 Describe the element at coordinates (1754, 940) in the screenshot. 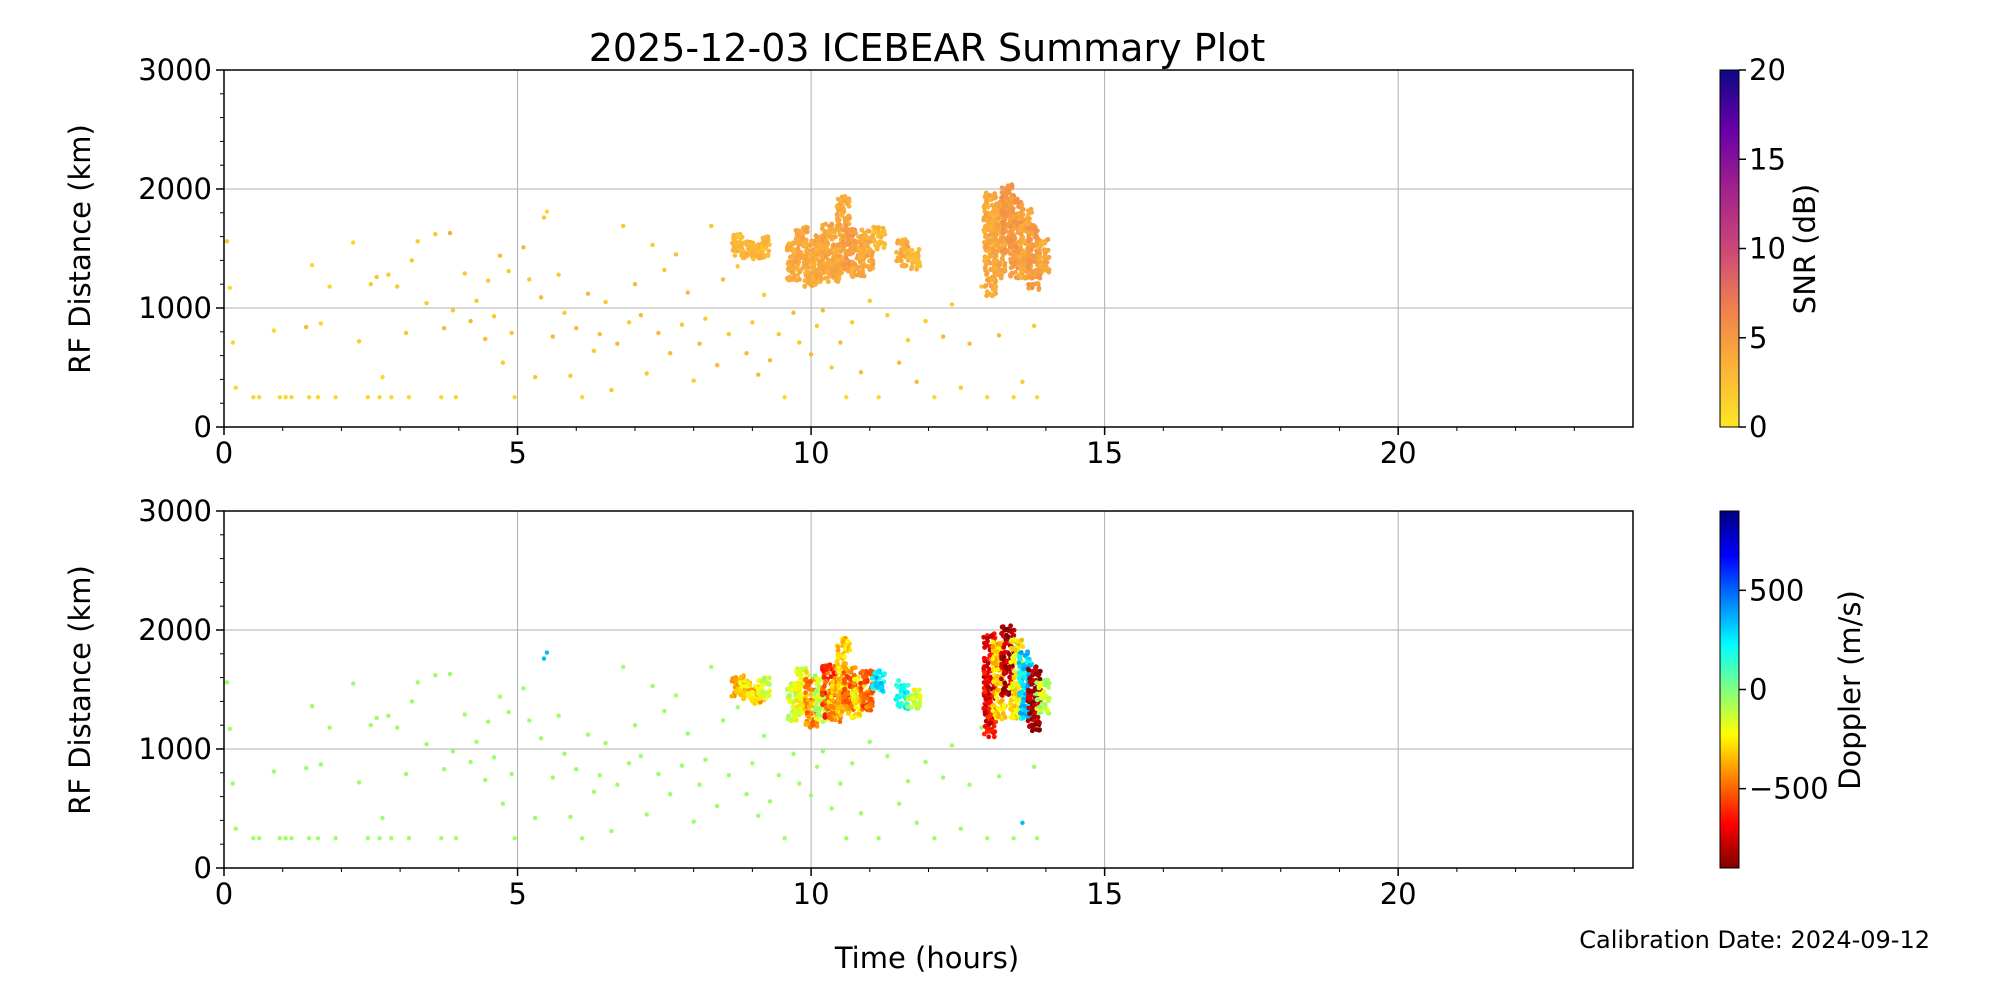

I see `calibration-date: Calibration Date: 2024-09-12` at that location.